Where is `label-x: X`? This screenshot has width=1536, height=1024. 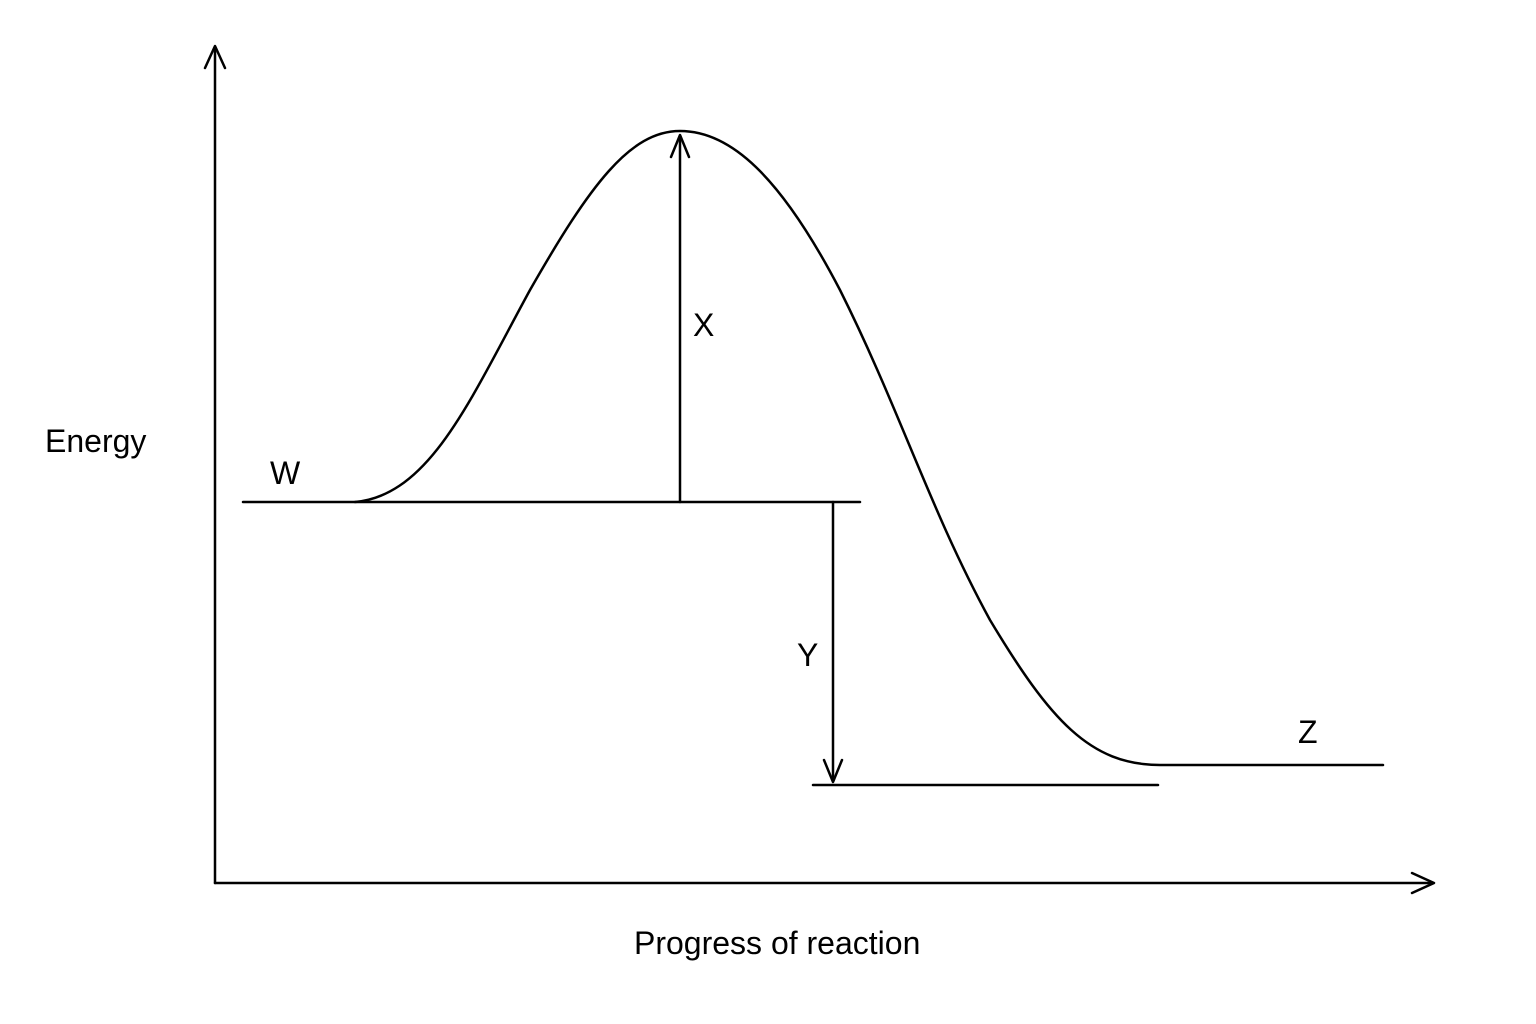
label-x: X is located at coordinates (703, 325).